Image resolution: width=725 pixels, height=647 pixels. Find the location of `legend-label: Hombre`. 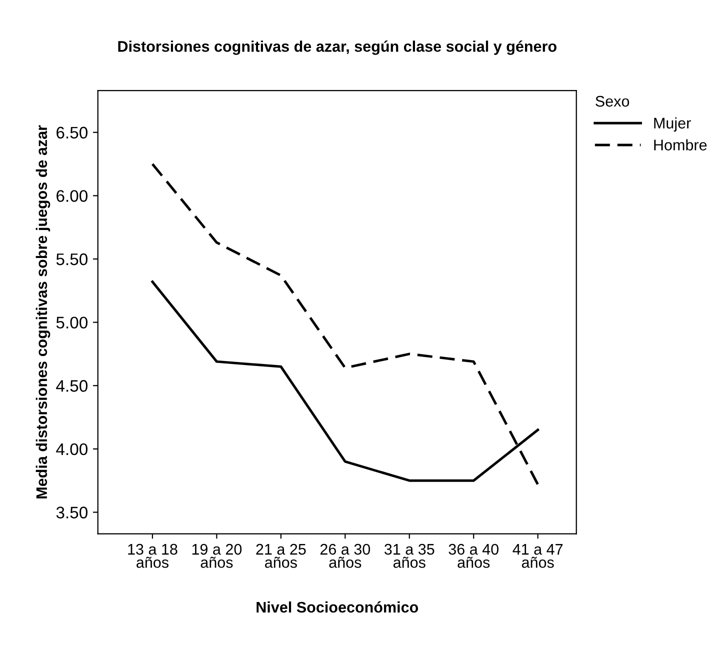

legend-label: Hombre is located at coordinates (680, 144).